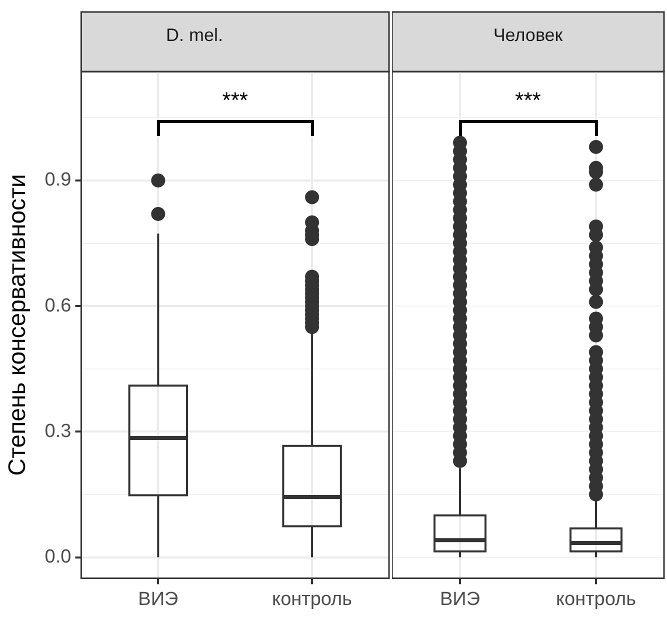  What do you see at coordinates (58, 180) in the screenshot?
I see `y-tick-label: 0.9` at bounding box center [58, 180].